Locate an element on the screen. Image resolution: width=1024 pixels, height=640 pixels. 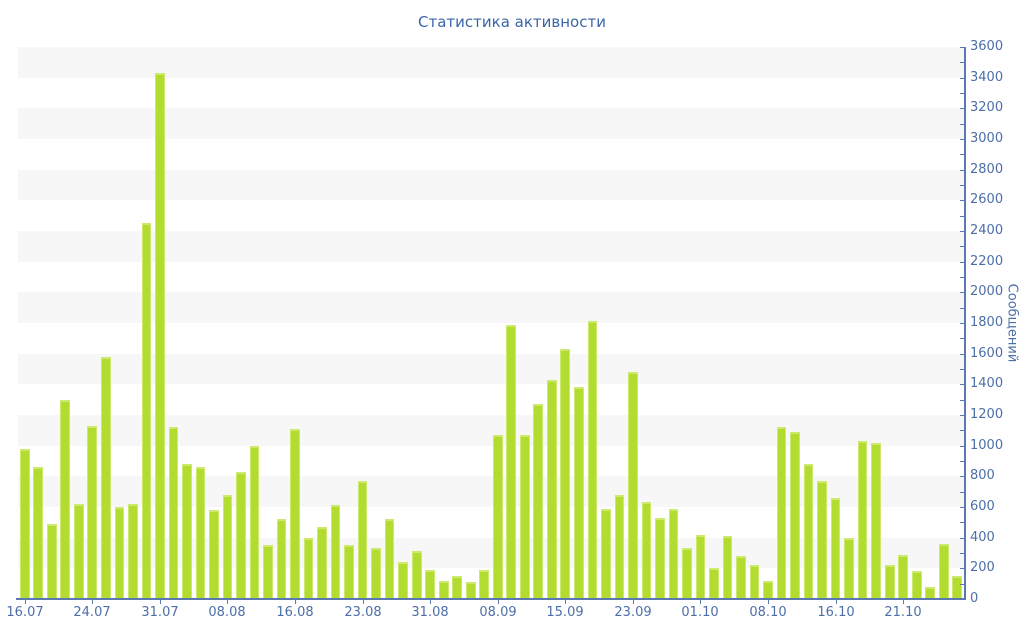
x-tick-label: 08.08 is located at coordinates (227, 612).